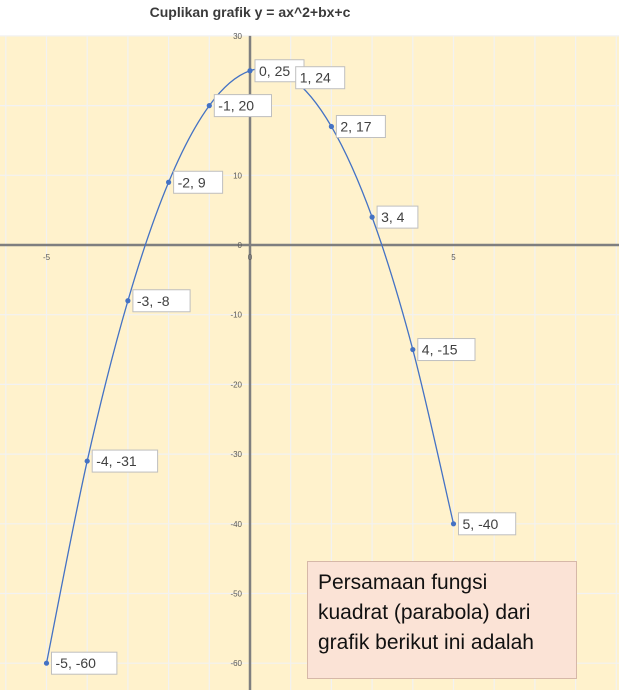  What do you see at coordinates (481, 524) in the screenshot?
I see `data-label-text: 5, -40` at bounding box center [481, 524].